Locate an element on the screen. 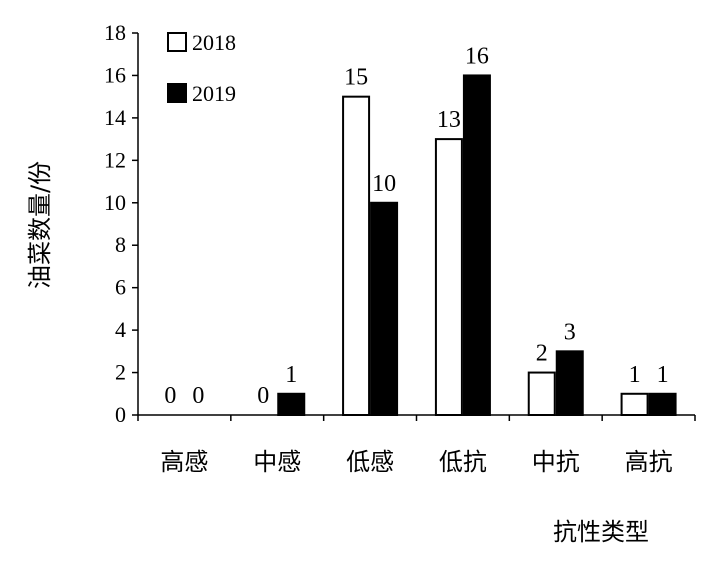  legend-label-2018: 2018 is located at coordinates (214, 42).